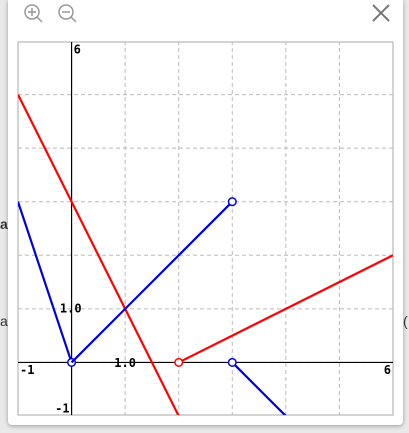  Describe the element at coordinates (77, 50) in the screenshot. I see `y-tick-label: 6` at that location.